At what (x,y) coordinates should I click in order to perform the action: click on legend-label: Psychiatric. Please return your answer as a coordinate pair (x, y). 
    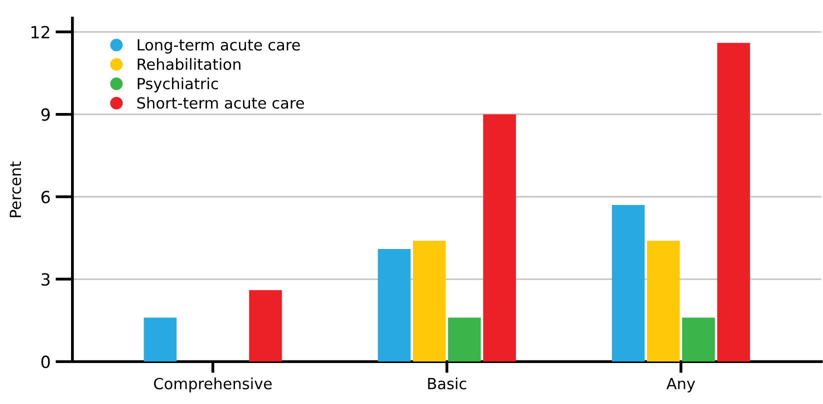
    Looking at the image, I should click on (178, 85).